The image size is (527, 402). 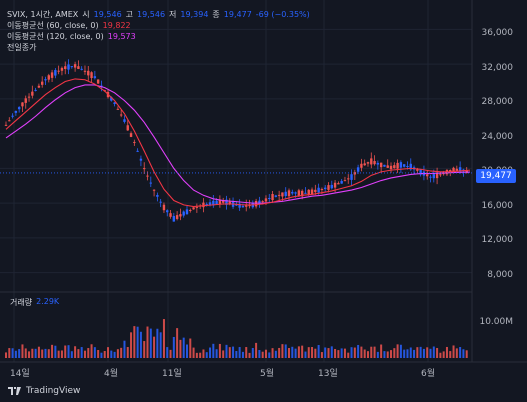 What do you see at coordinates (173, 14) in the screenshot?
I see `low-label: 저` at bounding box center [173, 14].